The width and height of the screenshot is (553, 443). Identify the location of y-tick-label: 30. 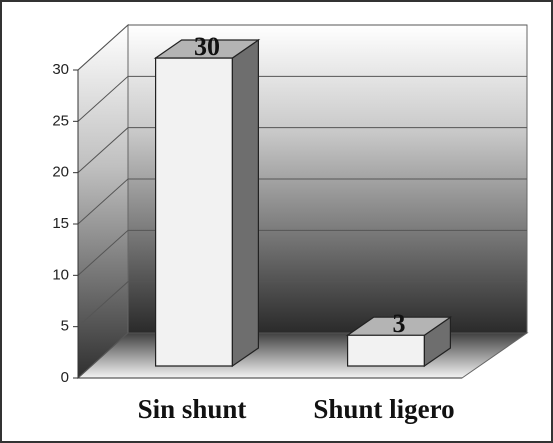
(60, 69).